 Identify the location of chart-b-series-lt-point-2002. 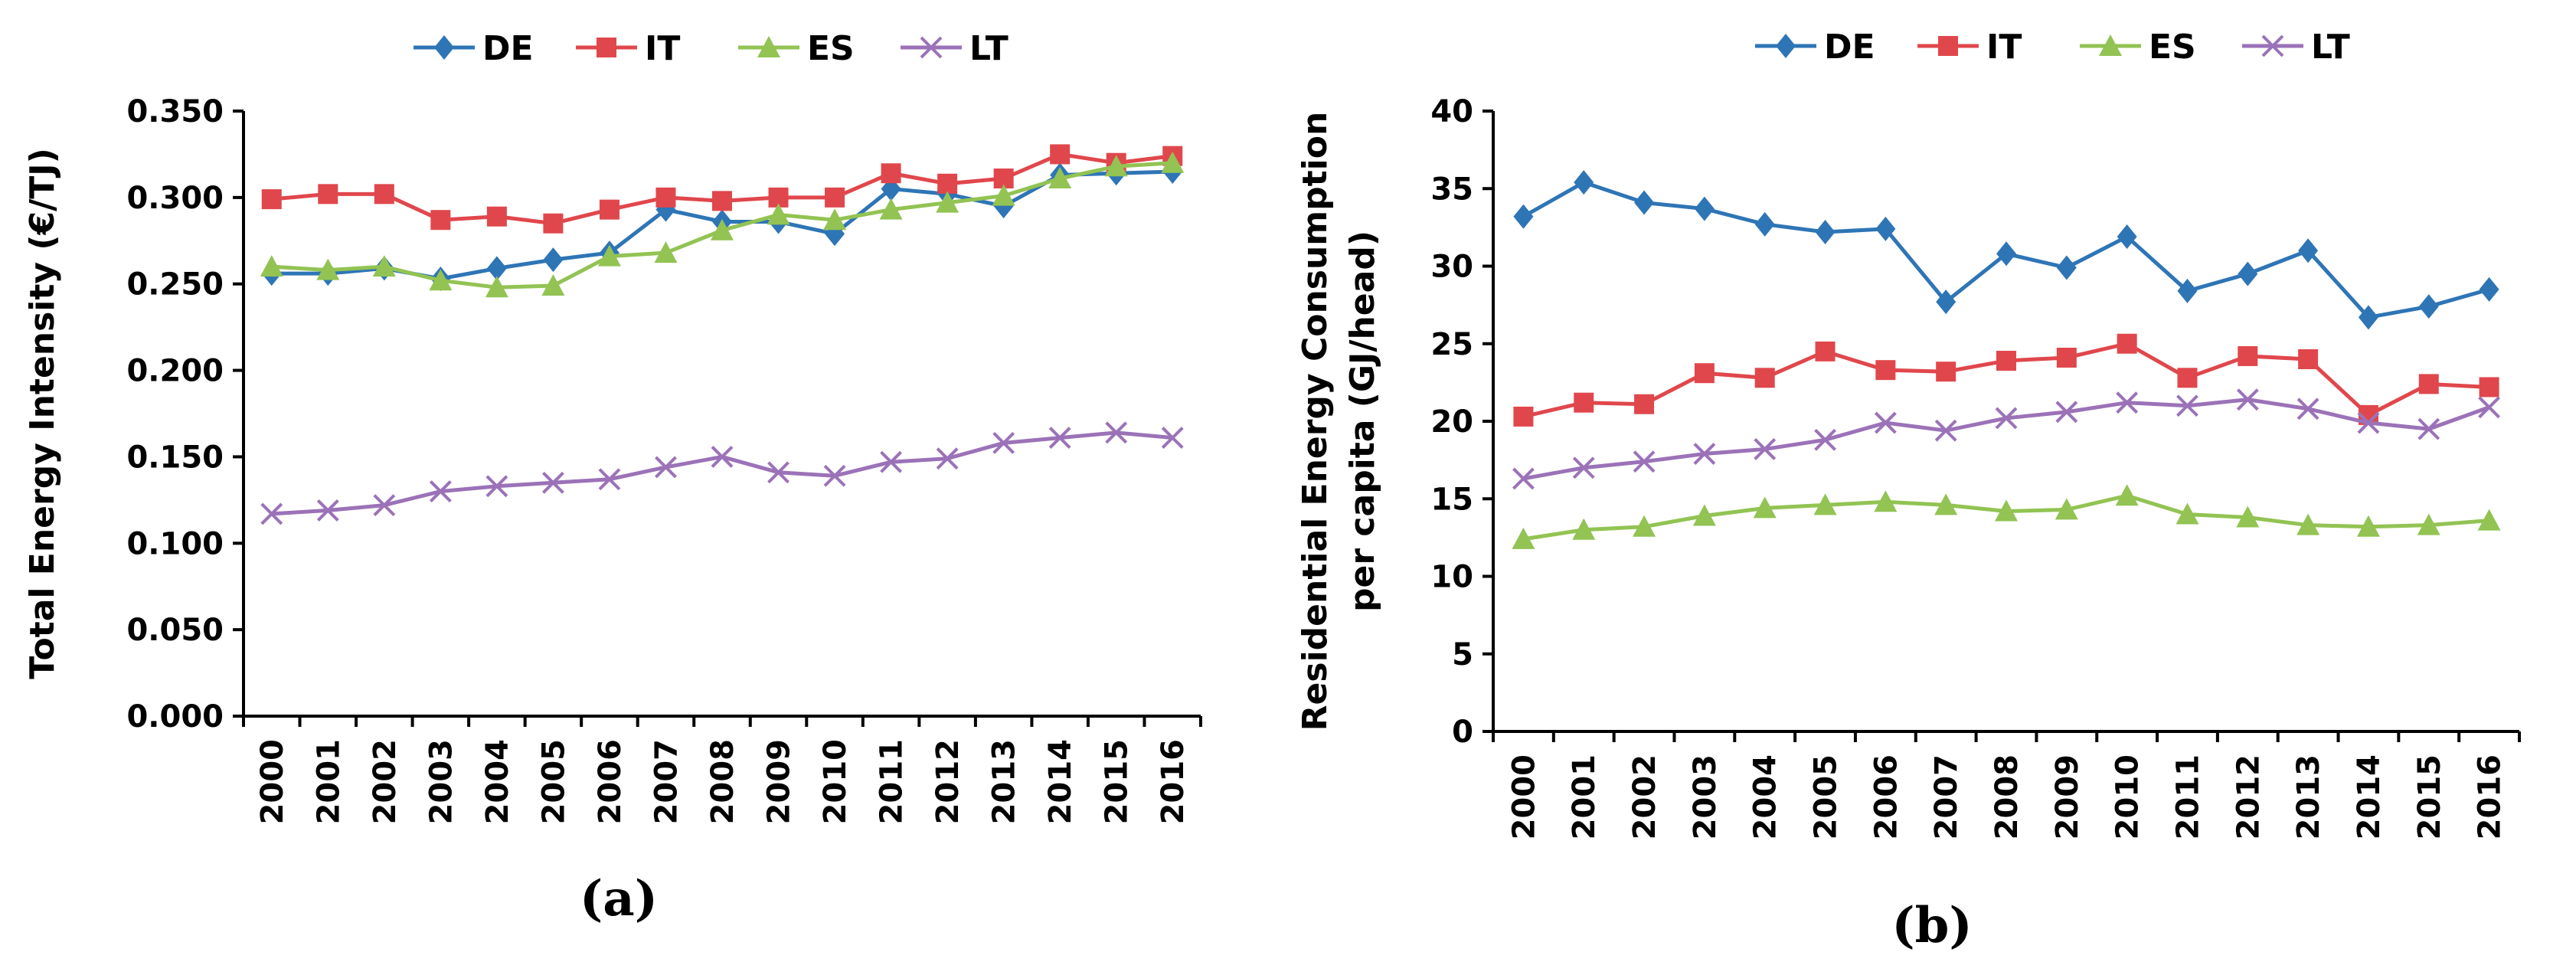
(1644, 461).